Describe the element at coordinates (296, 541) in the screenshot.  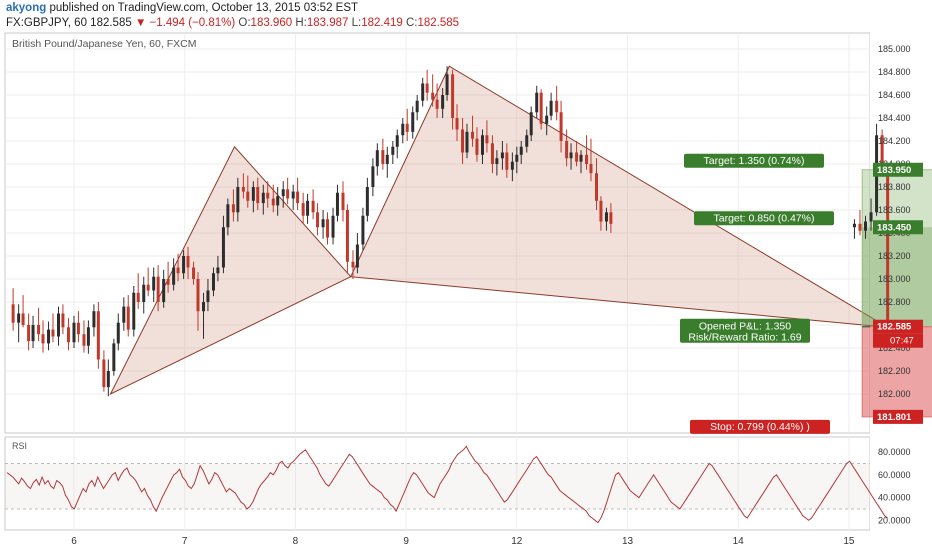
I see `date-tick-label: 8` at that location.